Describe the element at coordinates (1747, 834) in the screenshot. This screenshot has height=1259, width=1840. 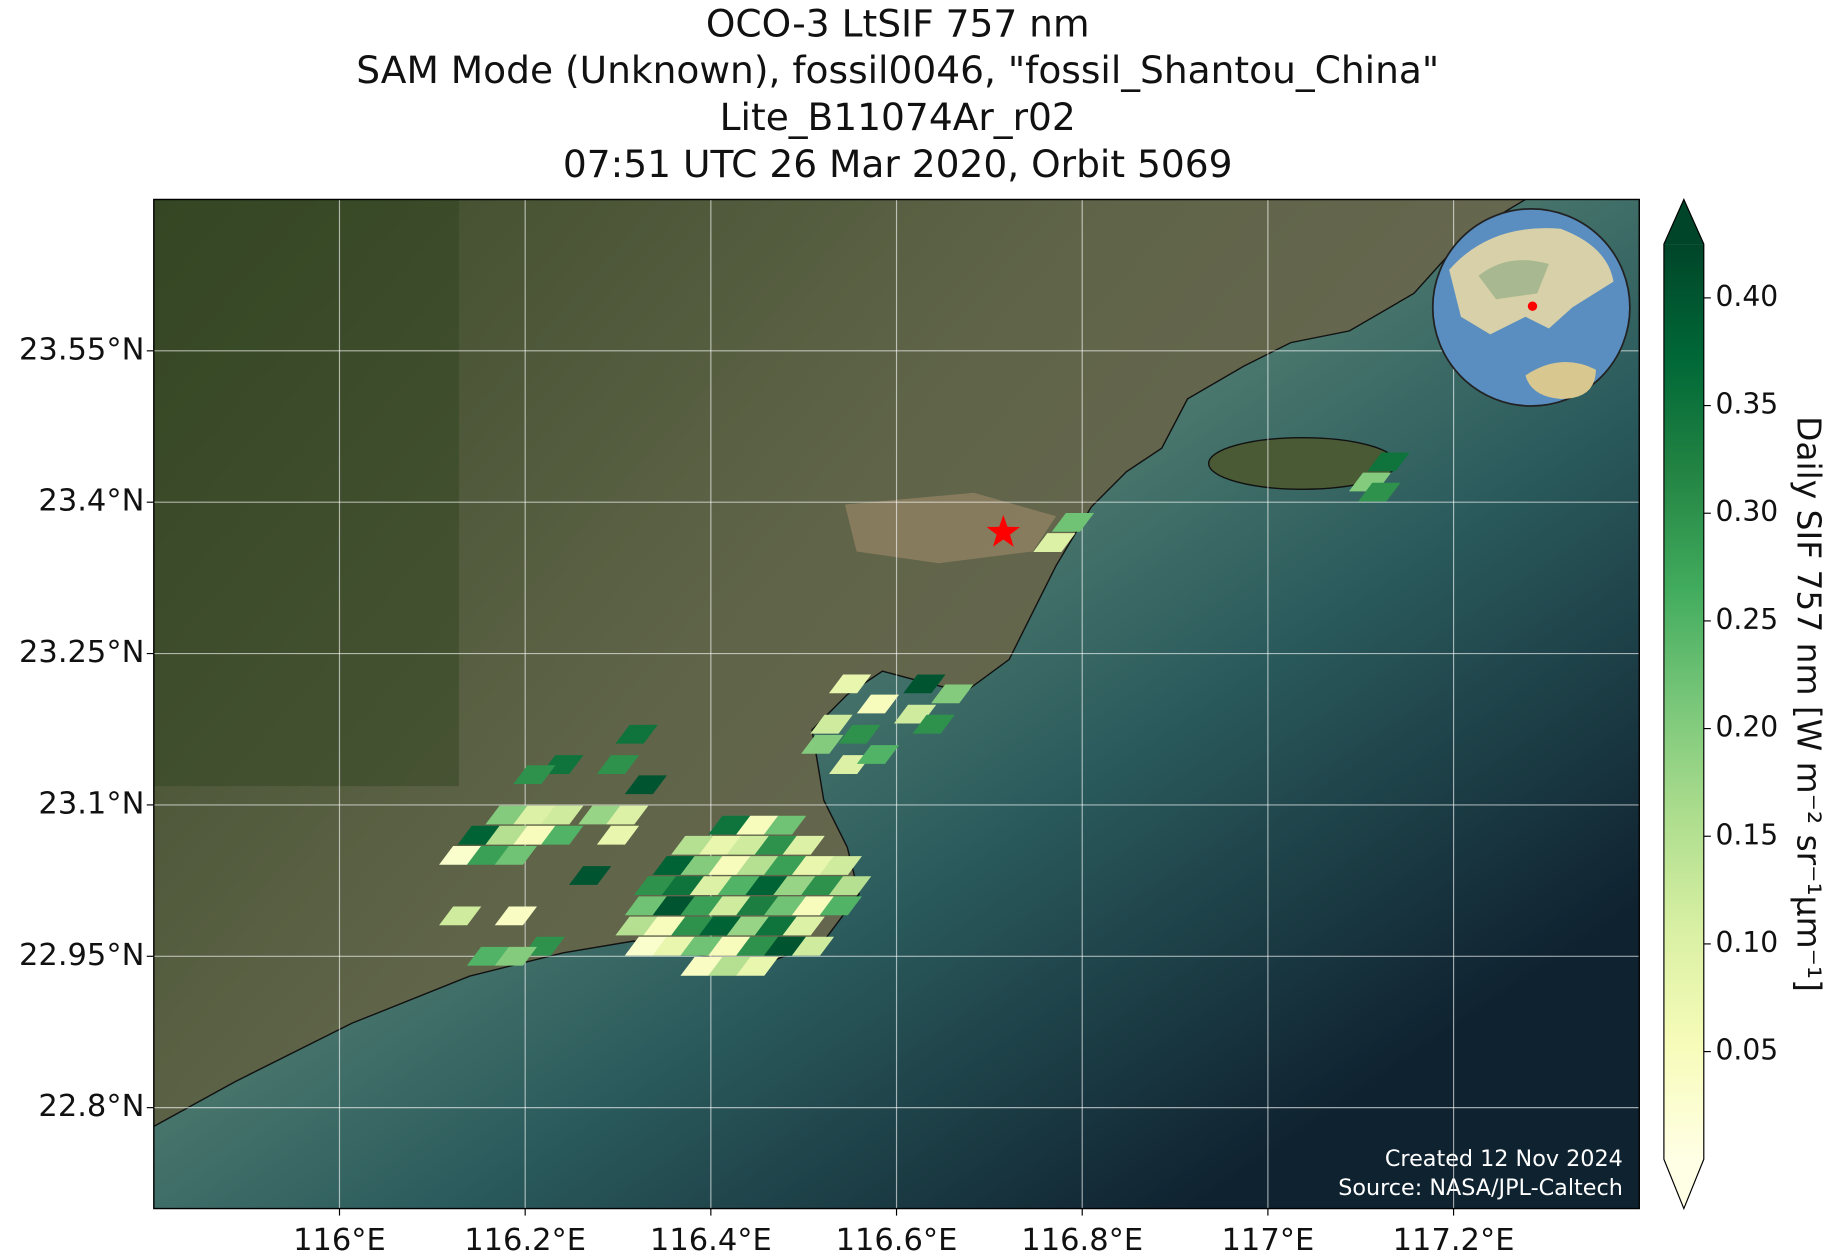
I see `colorbar-tick-label: 0.15` at that location.